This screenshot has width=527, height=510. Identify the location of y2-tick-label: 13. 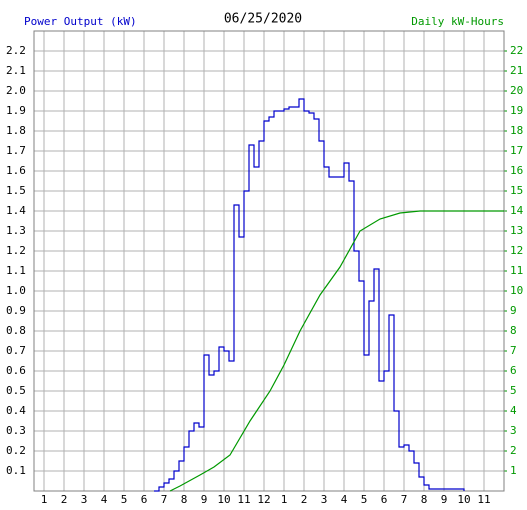
(516, 230).